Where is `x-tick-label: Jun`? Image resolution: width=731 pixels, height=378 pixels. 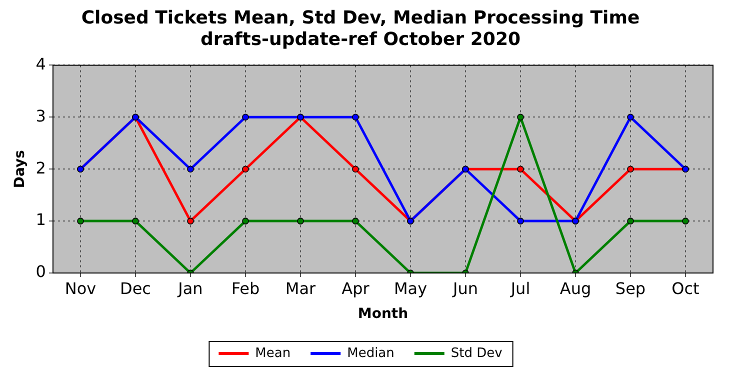 x-tick-label: Jun is located at coordinates (465, 288).